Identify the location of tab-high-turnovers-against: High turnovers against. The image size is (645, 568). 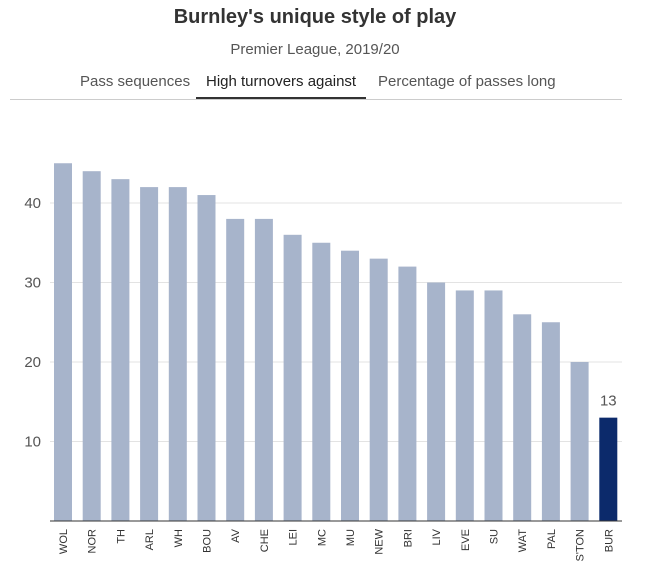
(281, 82).